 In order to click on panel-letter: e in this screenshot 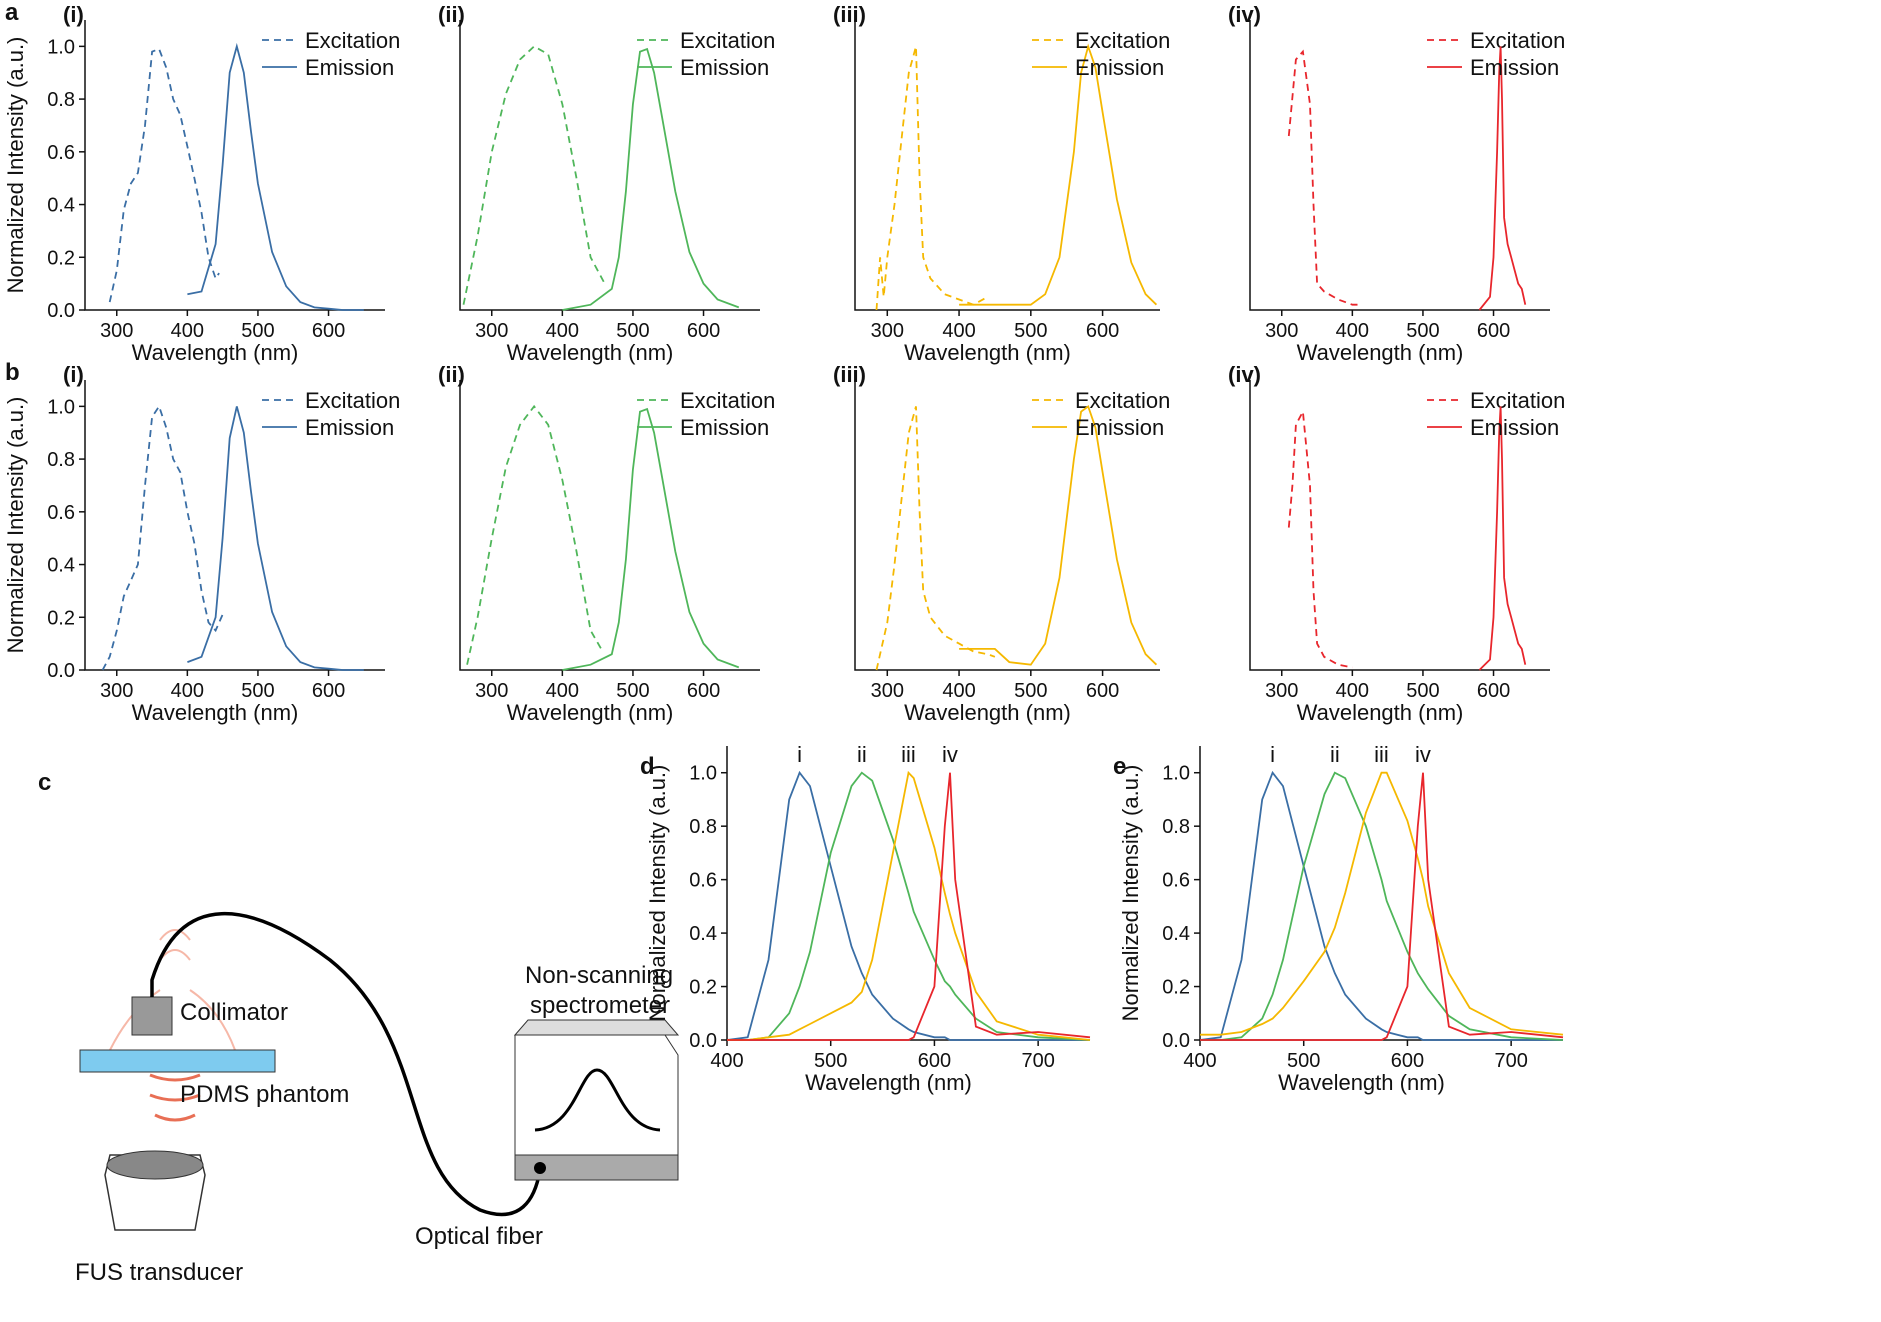, I will do `click(1119, 766)`.